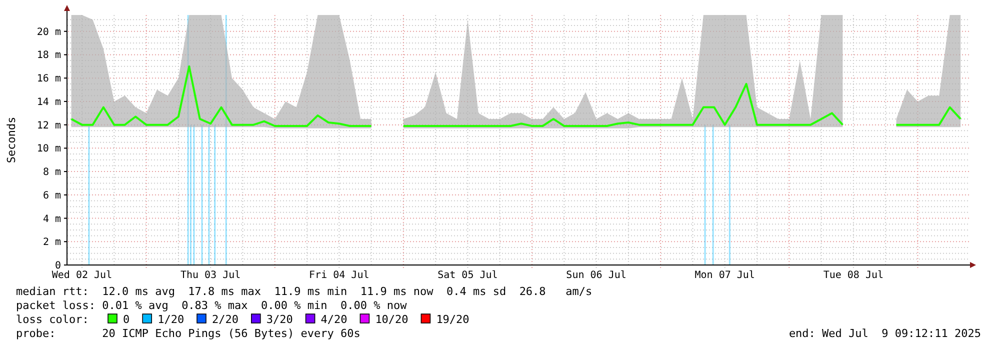  Describe the element at coordinates (11, 140) in the screenshot. I see `y-axis-title: Seconds` at that location.